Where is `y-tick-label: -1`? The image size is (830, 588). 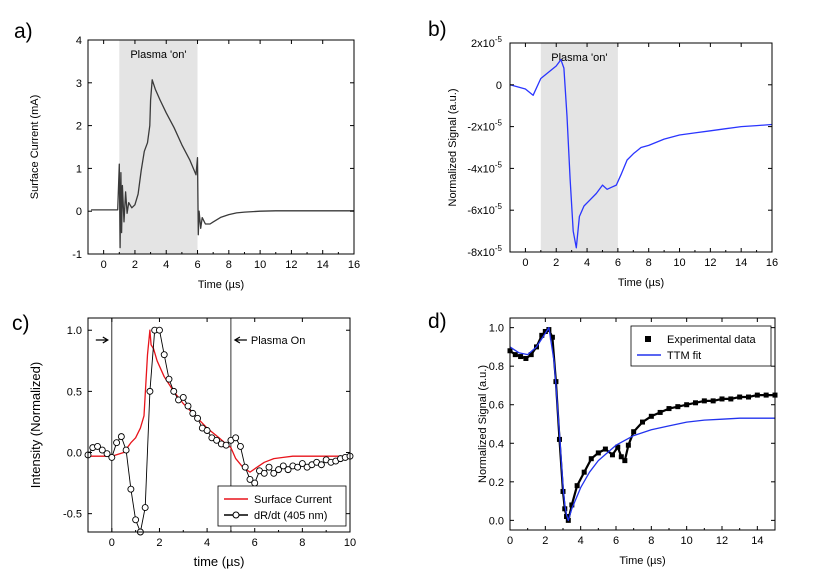
y-tick-label: -1 is located at coordinates (77, 255).